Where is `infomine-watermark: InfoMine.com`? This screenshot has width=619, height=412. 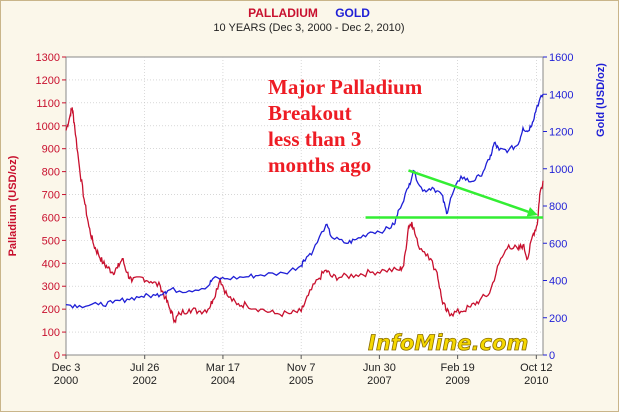 infomine-watermark: InfoMine.com is located at coordinates (448, 343).